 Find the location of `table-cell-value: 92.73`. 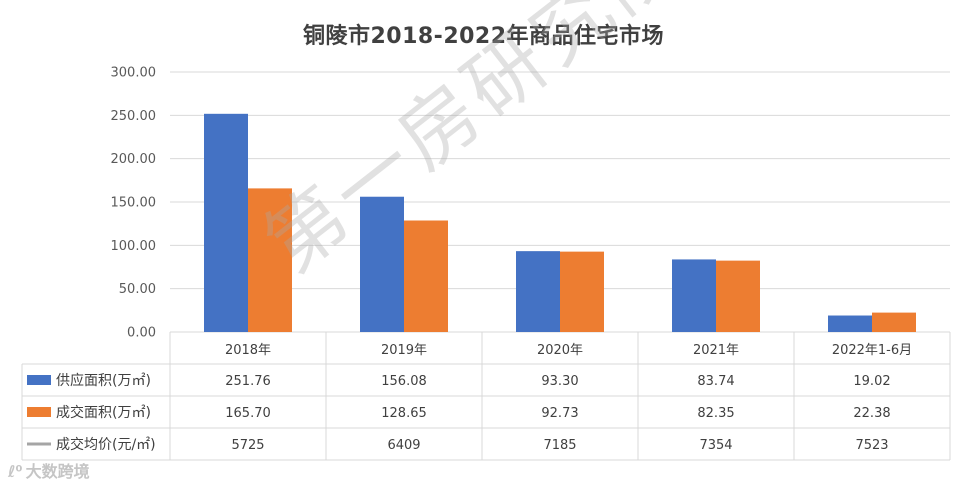

table-cell-value: 92.73 is located at coordinates (559, 413).